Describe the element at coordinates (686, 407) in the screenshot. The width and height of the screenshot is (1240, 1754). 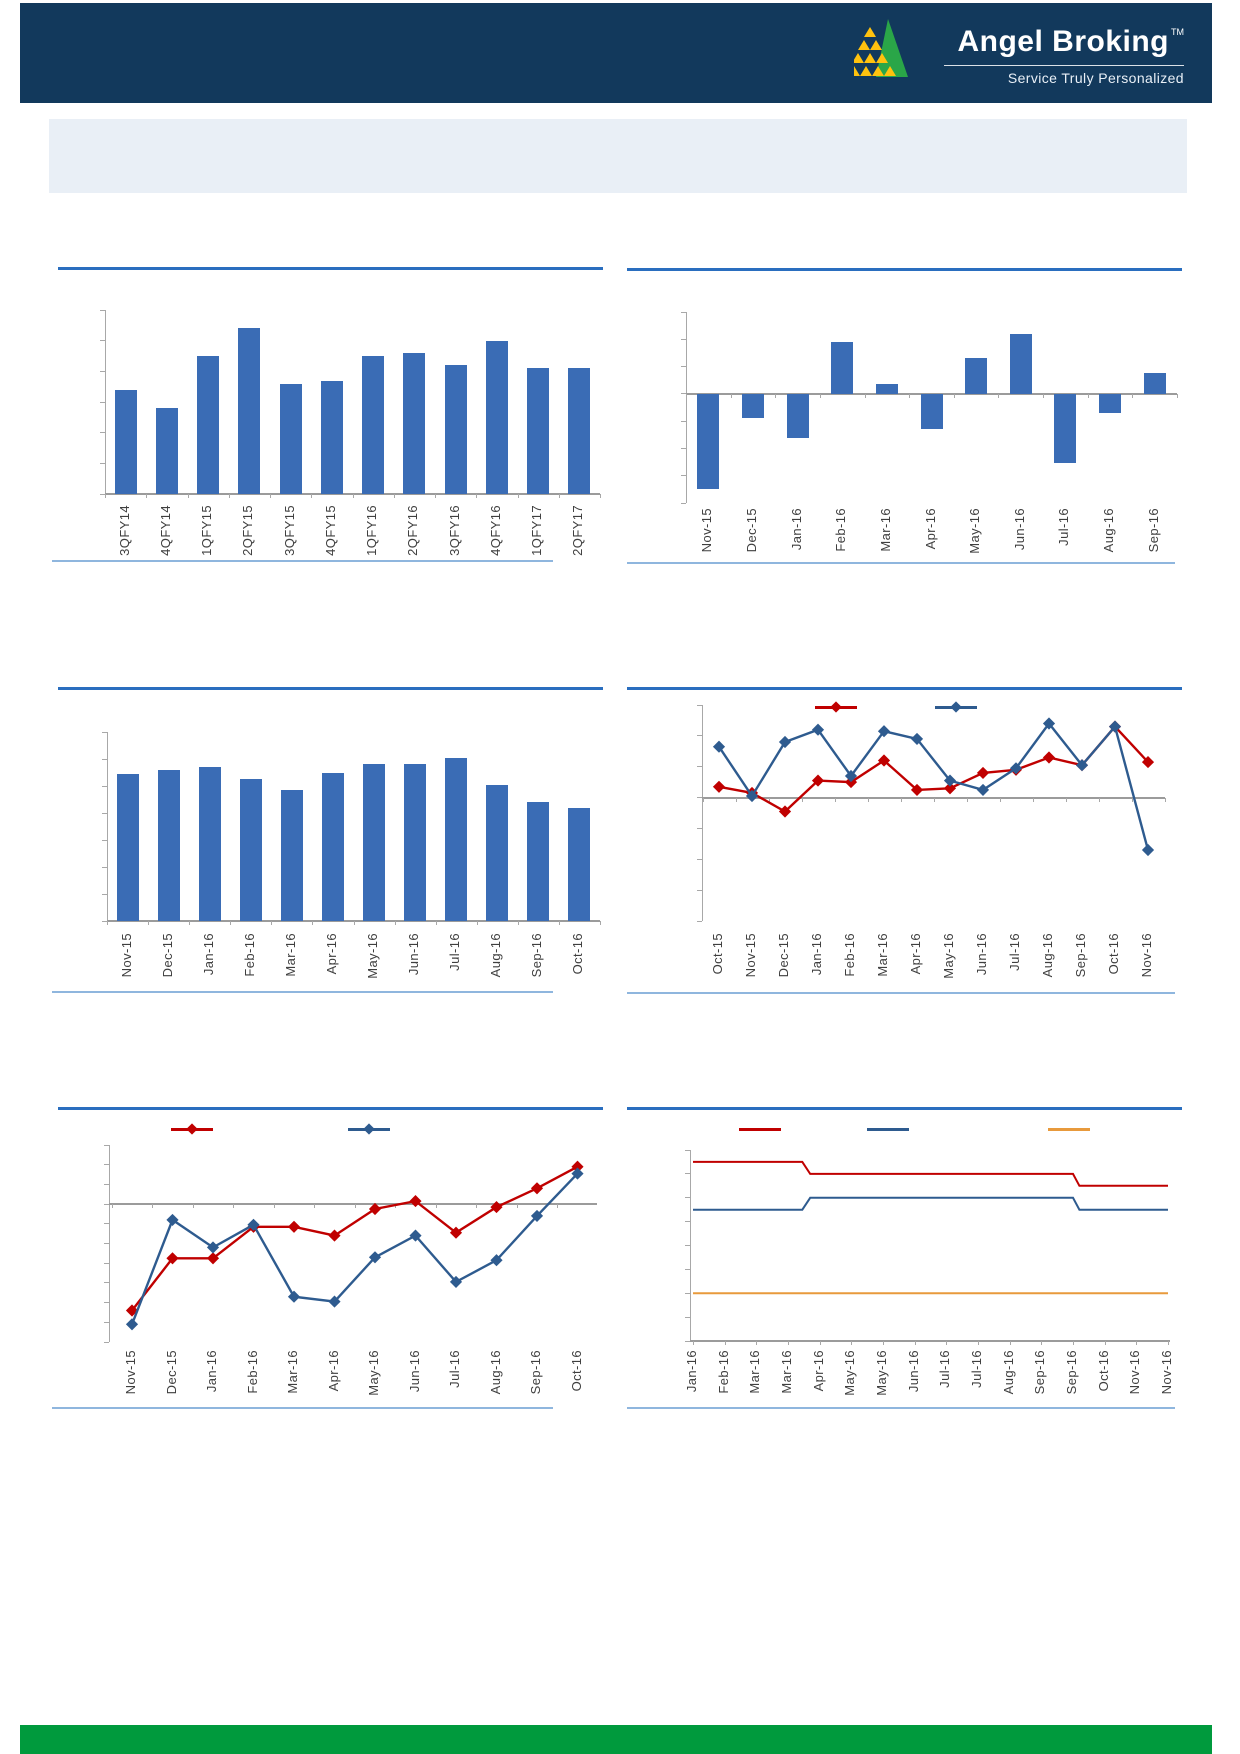
I see `y-axis` at that location.